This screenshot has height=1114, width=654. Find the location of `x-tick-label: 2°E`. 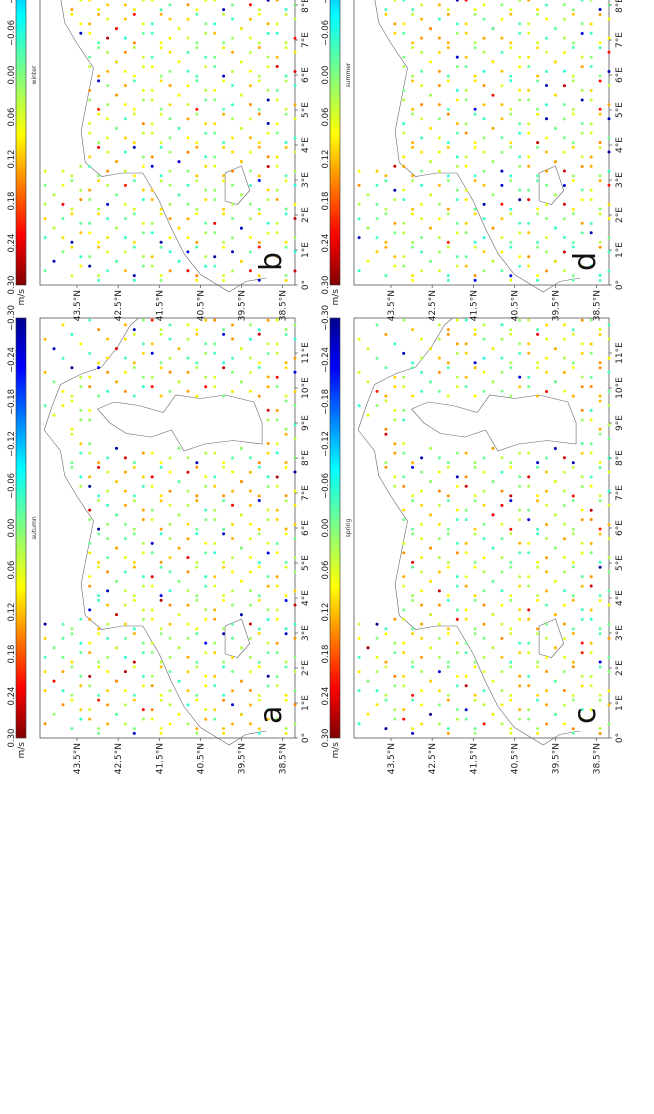

x-tick-label: 2°E is located at coordinates (620, 215).